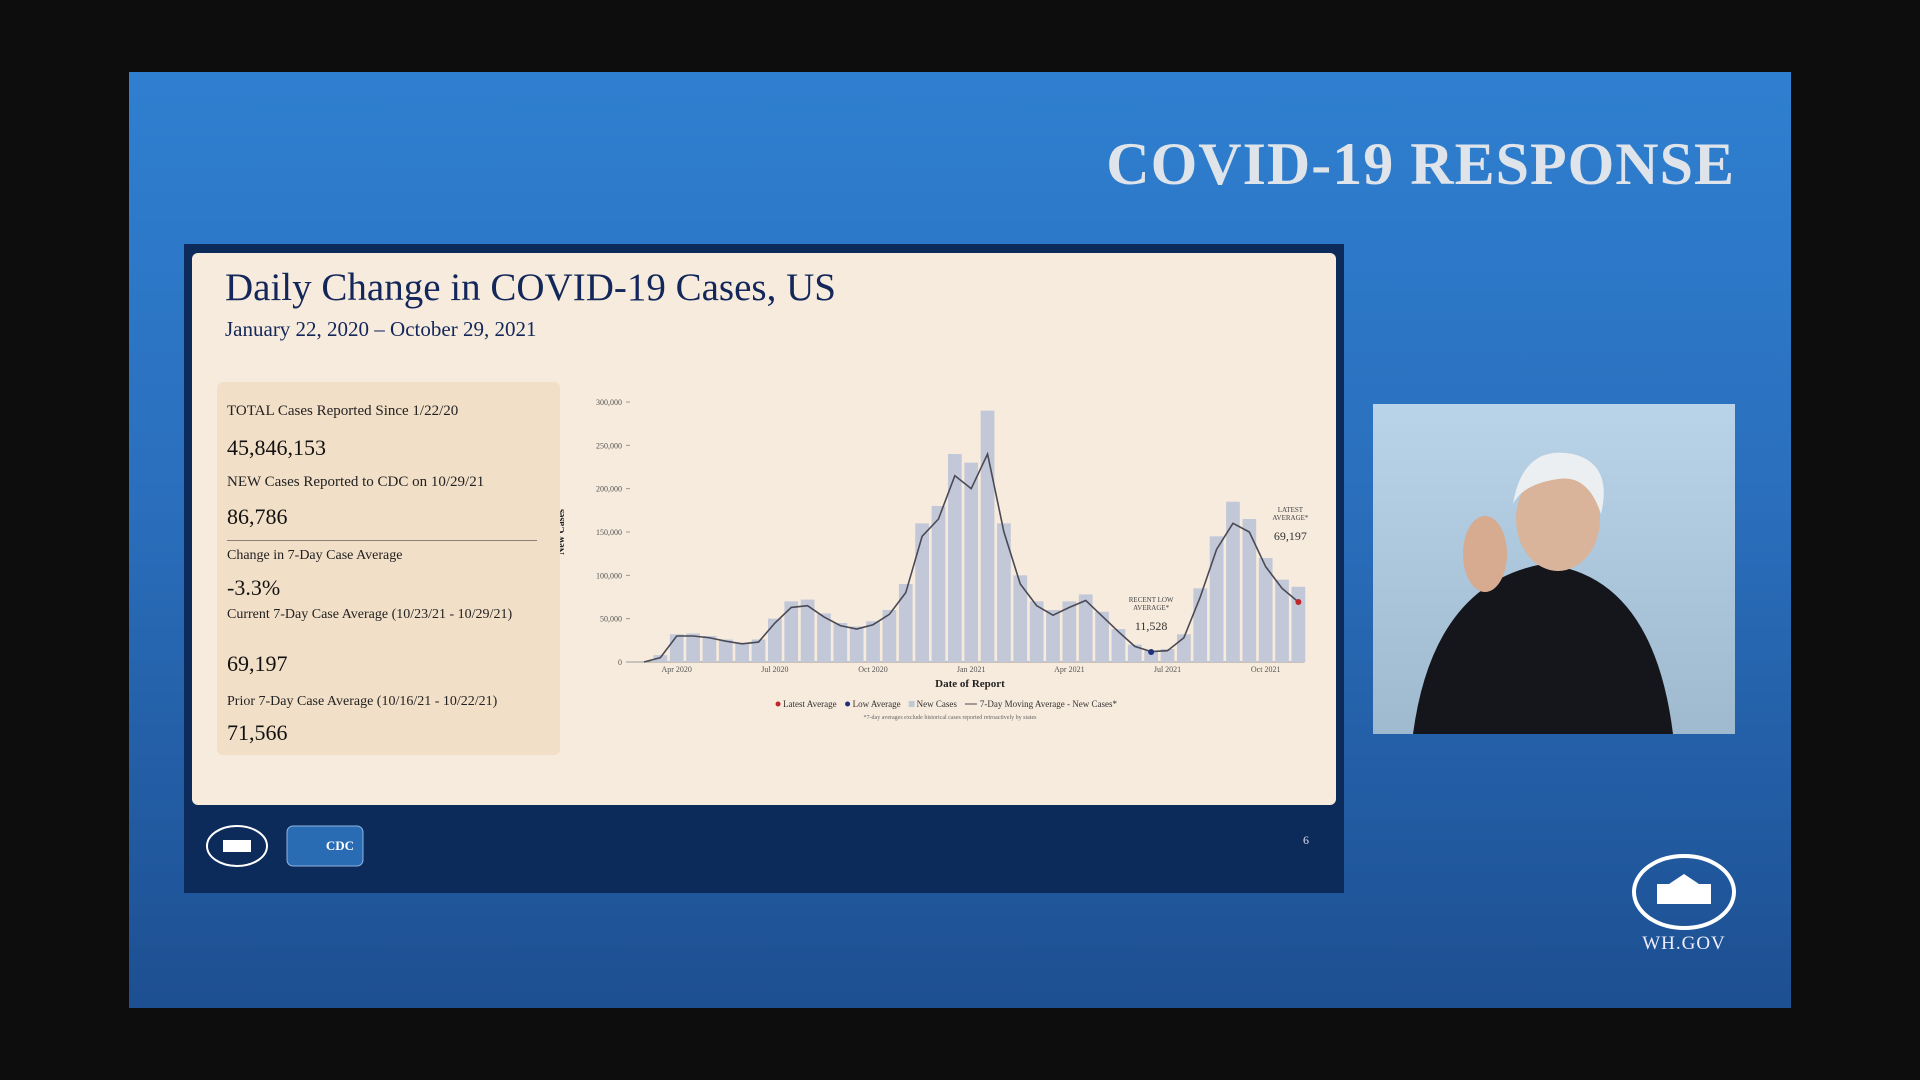 The width and height of the screenshot is (1920, 1080). Describe the element at coordinates (530, 287) in the screenshot. I see `slide-title: Daily Change in COVID-19 Cases, US` at that location.